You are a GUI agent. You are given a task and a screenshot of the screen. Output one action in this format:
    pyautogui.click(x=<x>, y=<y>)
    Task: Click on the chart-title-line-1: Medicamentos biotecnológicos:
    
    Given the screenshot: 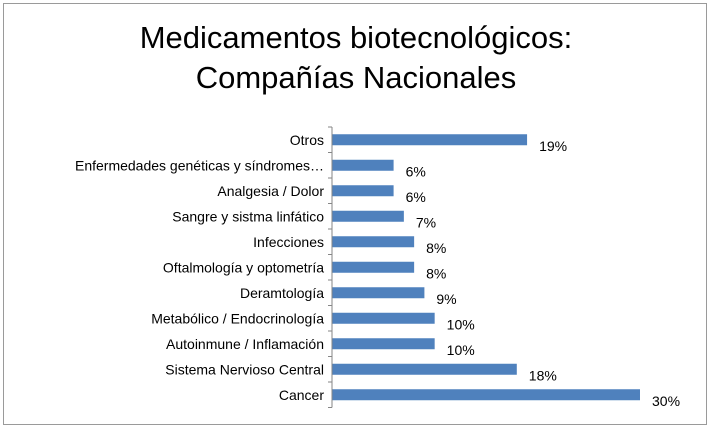 What is the action you would take?
    pyautogui.click(x=356, y=37)
    